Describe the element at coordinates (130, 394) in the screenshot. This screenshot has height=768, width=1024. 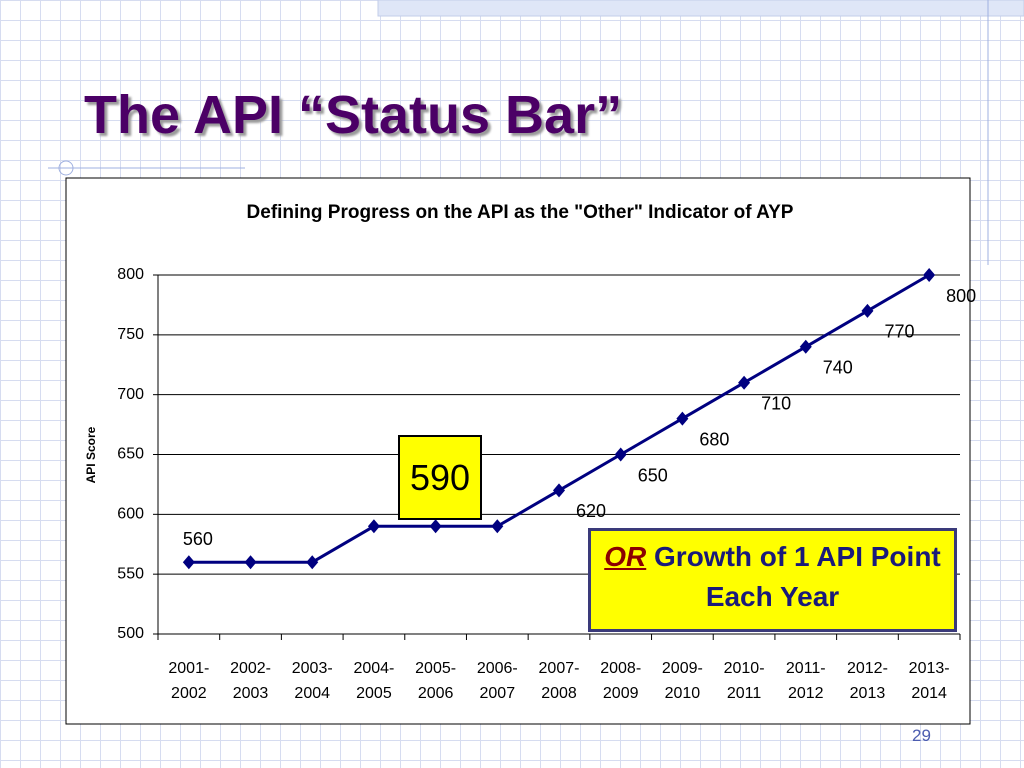
I see `y-tick-label: 700` at that location.